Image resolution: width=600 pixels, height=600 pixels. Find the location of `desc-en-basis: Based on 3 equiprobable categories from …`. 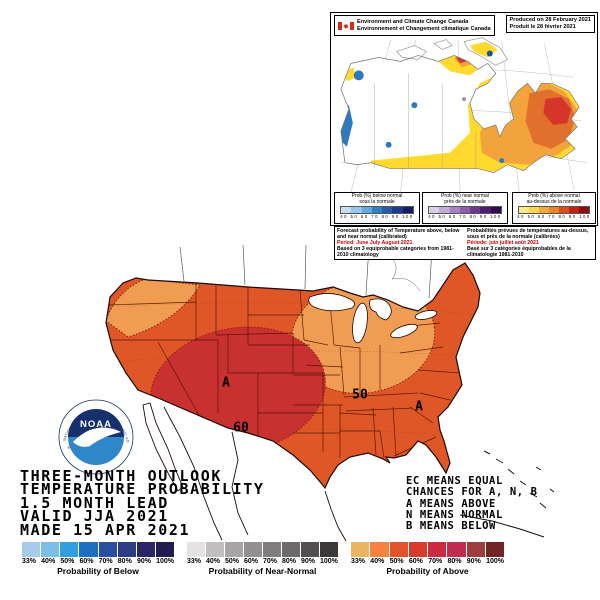

desc-en-basis: Based on 3 equiprobable categories from … is located at coordinates (395, 252).